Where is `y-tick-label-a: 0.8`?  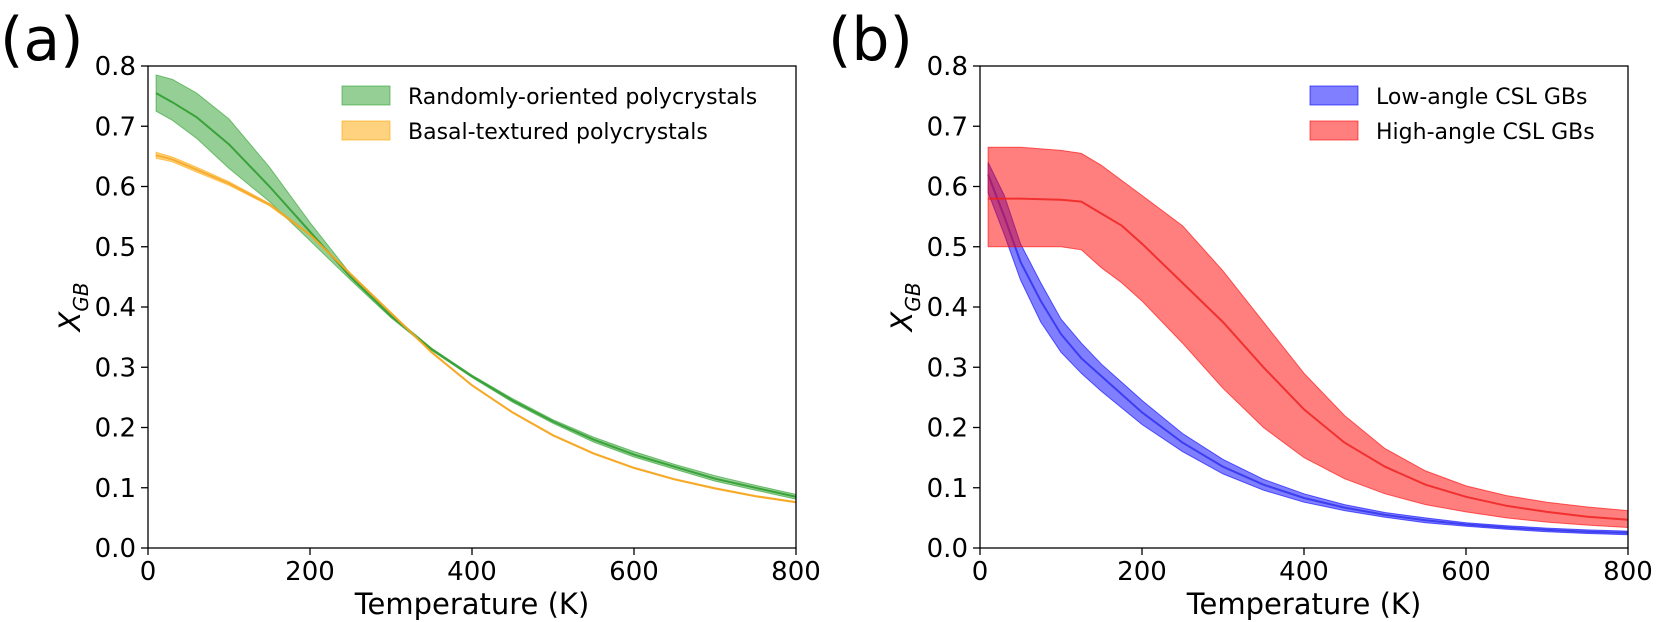
y-tick-label-a: 0.8 is located at coordinates (115, 67).